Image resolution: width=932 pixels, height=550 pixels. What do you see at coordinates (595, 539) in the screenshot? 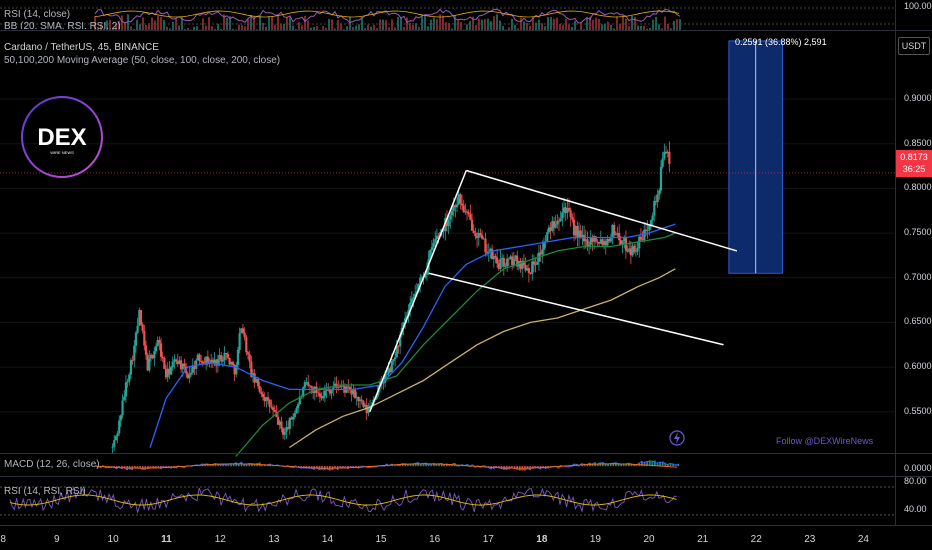
I see `time-tick-label: 19` at bounding box center [595, 539].